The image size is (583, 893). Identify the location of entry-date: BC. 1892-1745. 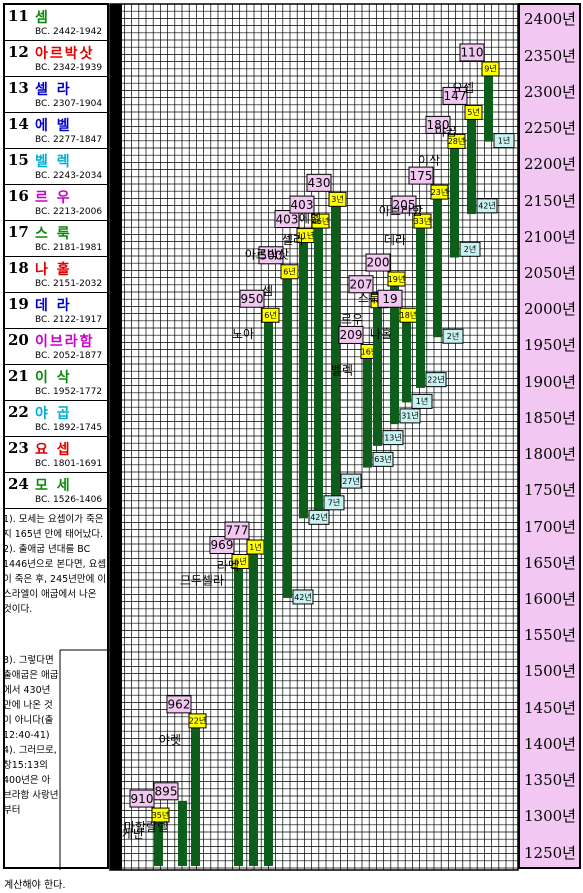
(69, 428).